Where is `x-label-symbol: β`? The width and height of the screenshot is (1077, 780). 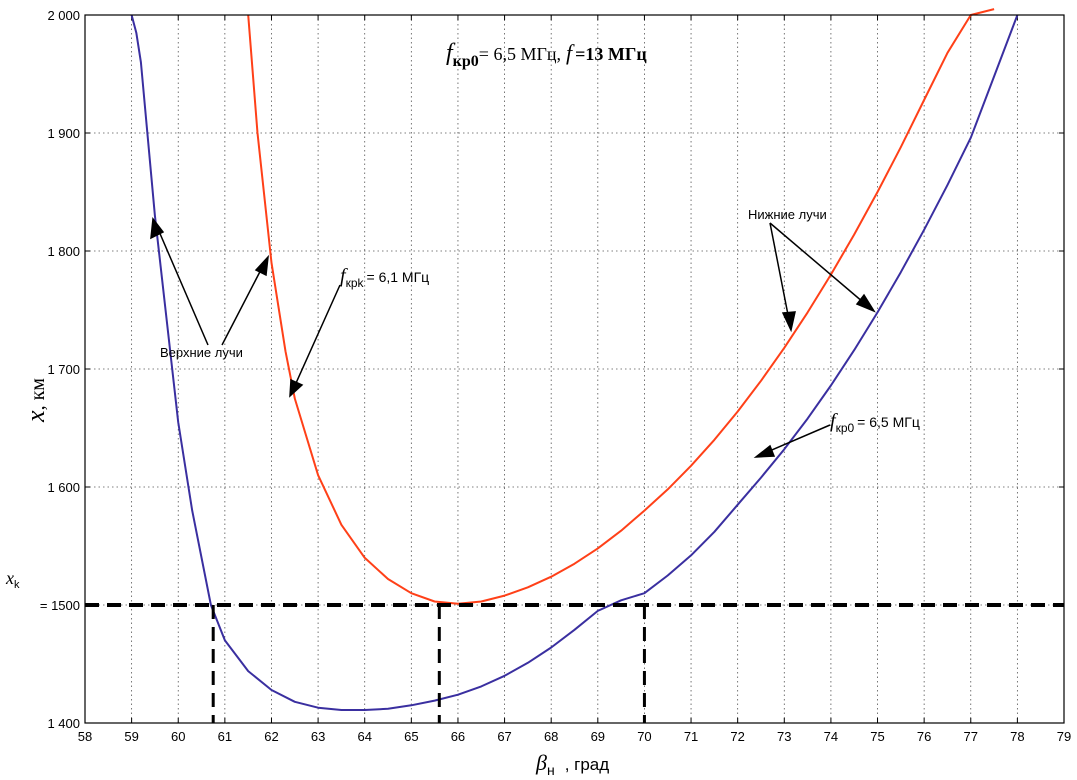 x-label-symbol: β is located at coordinates (541, 762).